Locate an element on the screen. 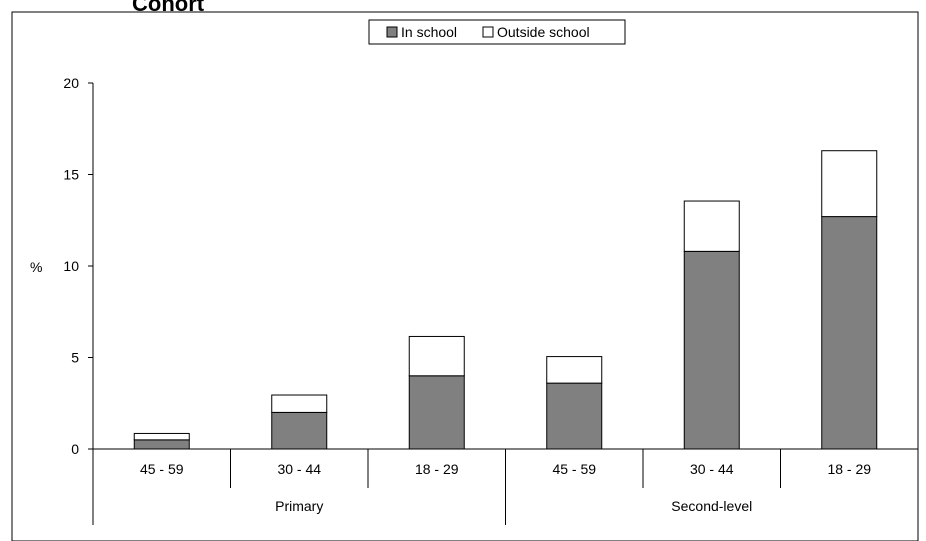 This screenshot has height=541, width=926. y-tick-label: 20 is located at coordinates (71, 83).